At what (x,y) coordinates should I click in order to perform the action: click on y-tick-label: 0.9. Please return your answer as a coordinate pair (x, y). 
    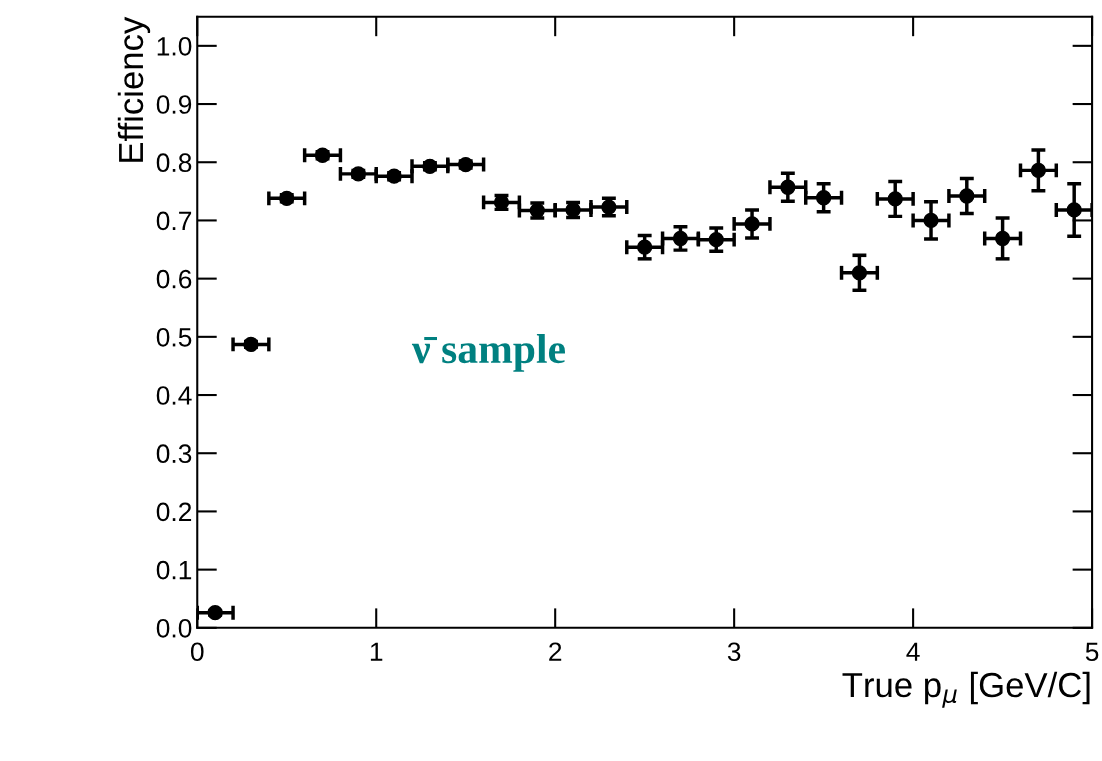
    Looking at the image, I should click on (174, 104).